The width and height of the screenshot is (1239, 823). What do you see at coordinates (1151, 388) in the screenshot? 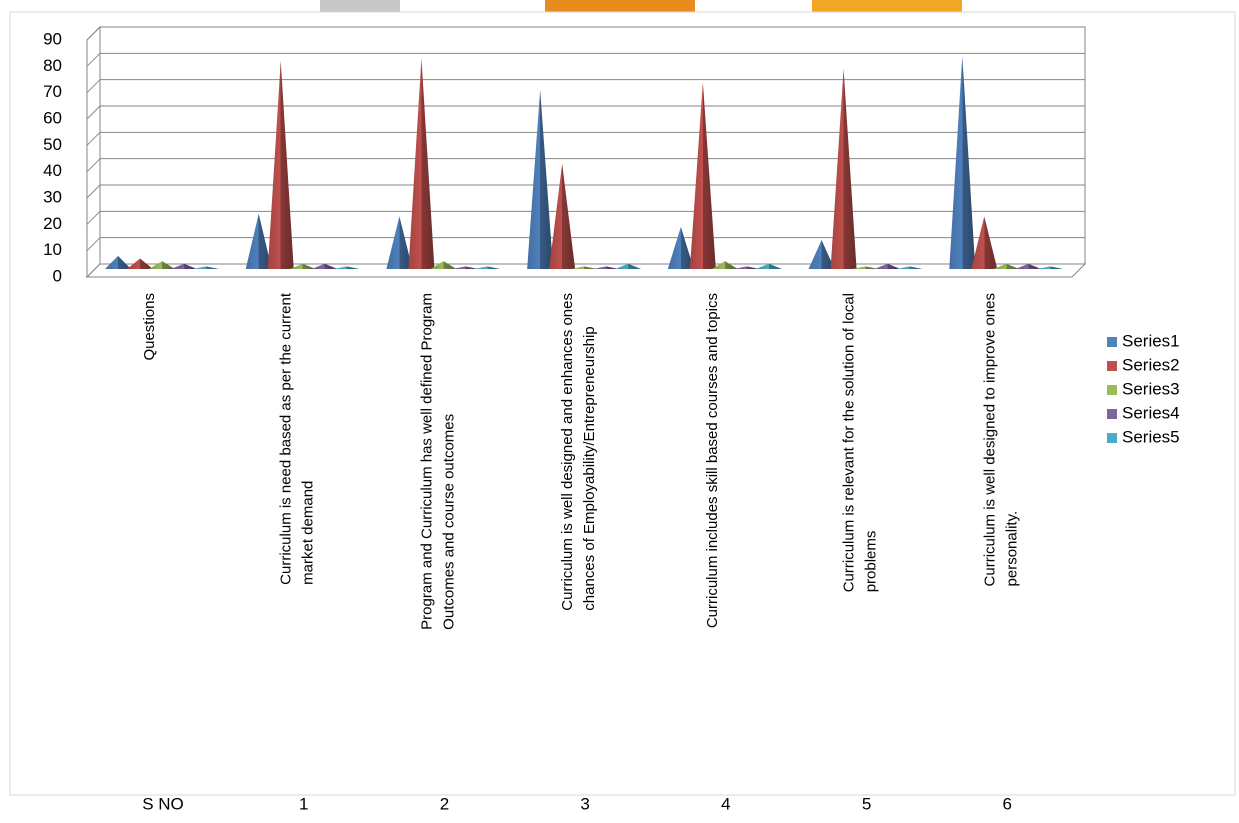
I see `legend-label: Series3` at bounding box center [1151, 388].